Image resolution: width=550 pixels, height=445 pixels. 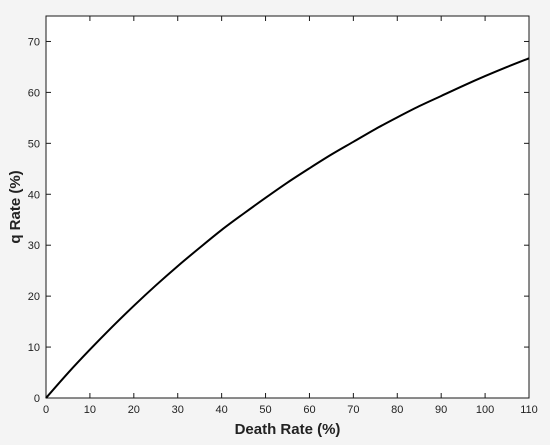 I want to click on x-axis-title: Death Rate (%), so click(x=288, y=429).